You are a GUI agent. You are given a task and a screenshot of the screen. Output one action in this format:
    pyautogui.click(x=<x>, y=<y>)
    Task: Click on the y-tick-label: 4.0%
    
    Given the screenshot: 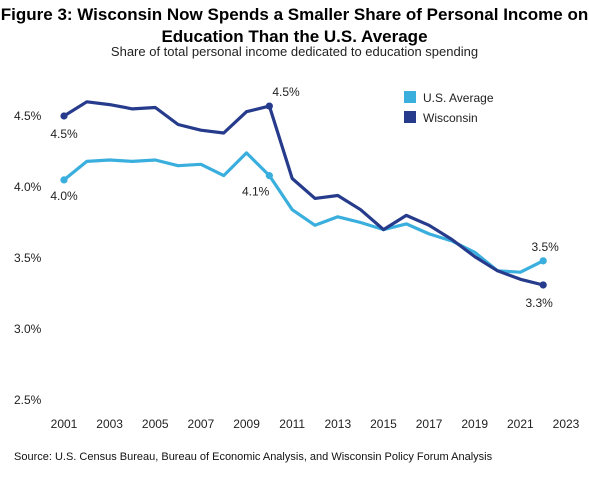 What is the action you would take?
    pyautogui.click(x=28, y=187)
    